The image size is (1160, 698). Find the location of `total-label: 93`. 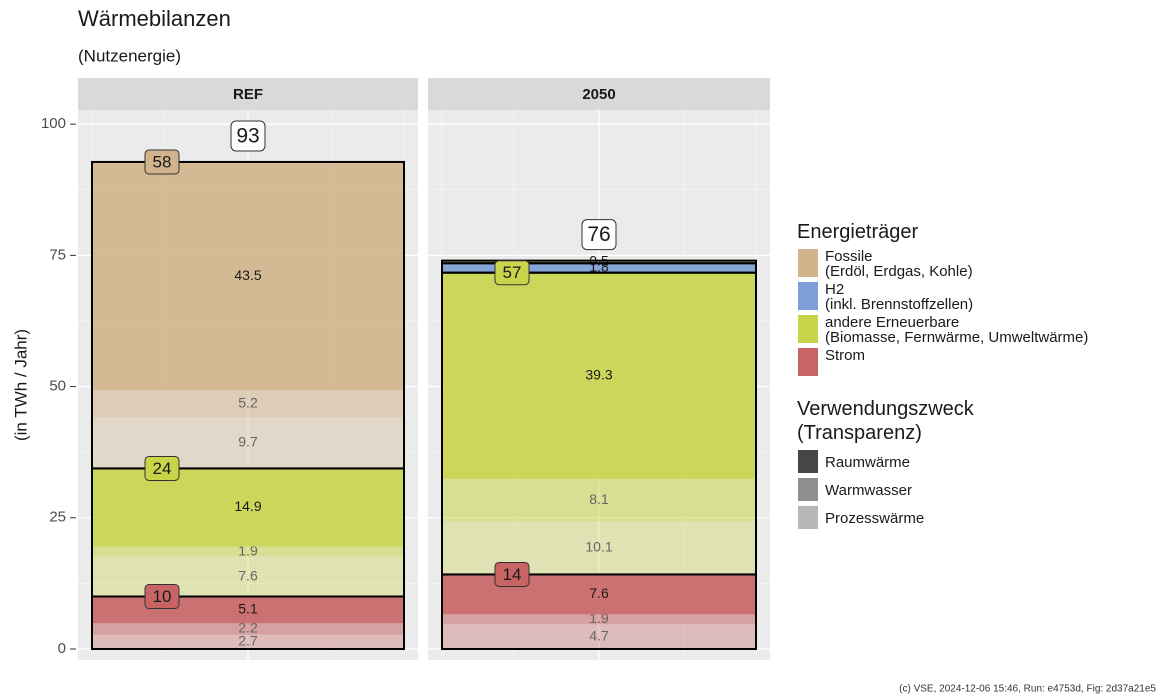

total-label: 93 is located at coordinates (247, 136).